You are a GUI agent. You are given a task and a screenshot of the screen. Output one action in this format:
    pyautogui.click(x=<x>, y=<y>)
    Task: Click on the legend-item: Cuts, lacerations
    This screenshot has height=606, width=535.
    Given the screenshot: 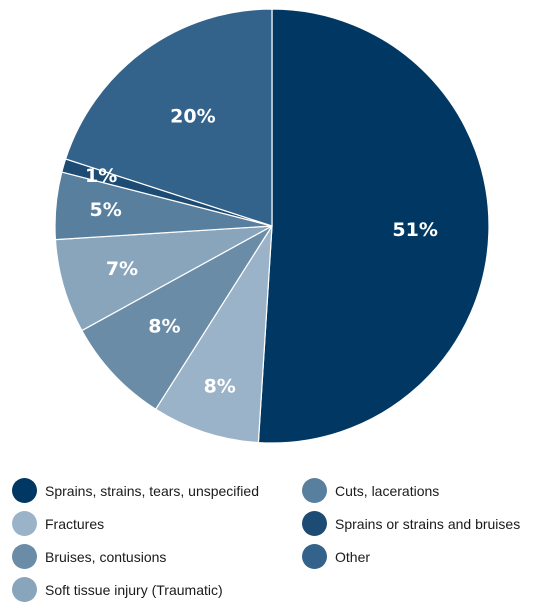 What is the action you would take?
    pyautogui.click(x=417, y=490)
    